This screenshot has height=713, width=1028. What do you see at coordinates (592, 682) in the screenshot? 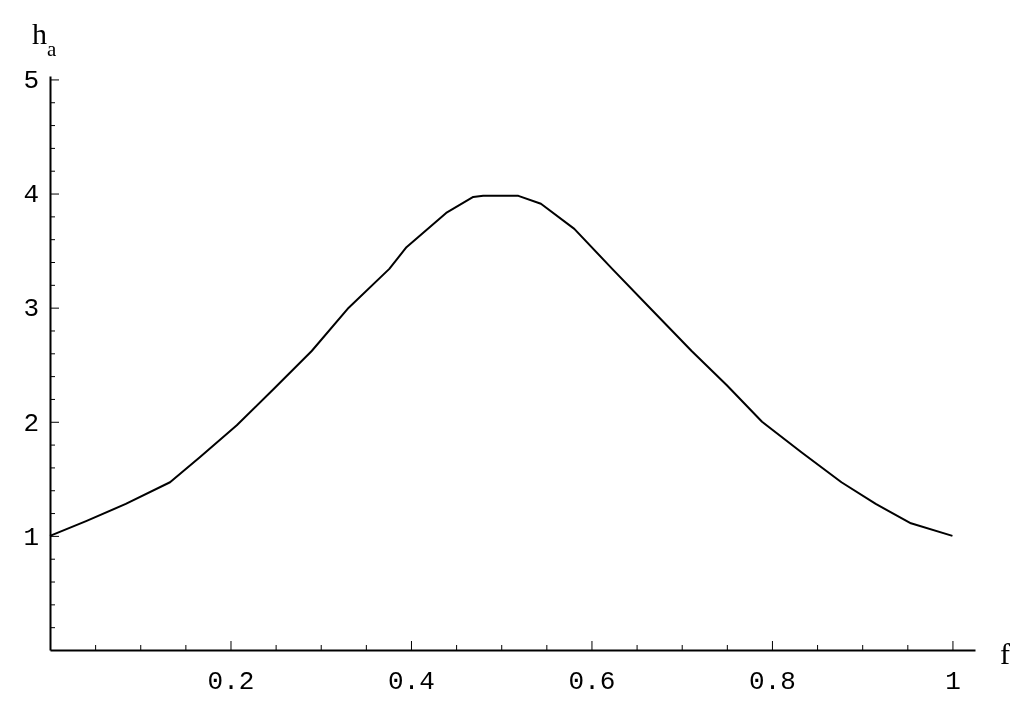
I see `x-tick-label: 0.6` at bounding box center [592, 682].